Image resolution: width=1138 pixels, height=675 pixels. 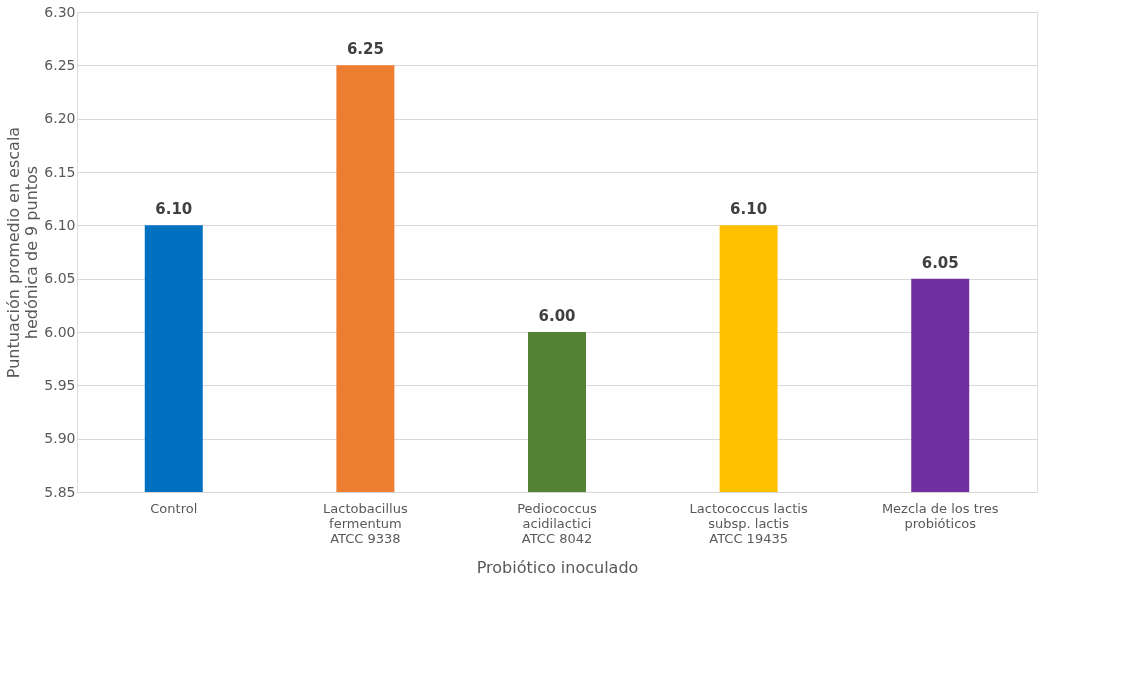 I want to click on y-tick-label: 5.95, so click(x=60, y=384).